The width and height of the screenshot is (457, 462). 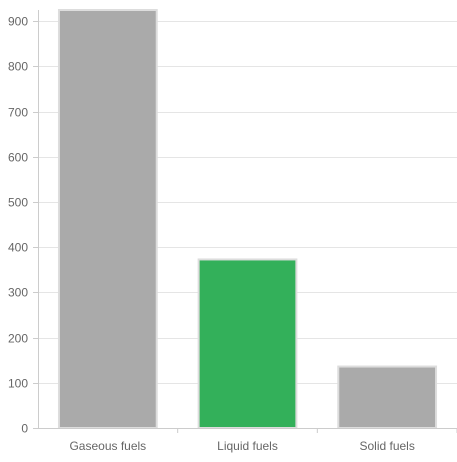 I want to click on x-tick-label: Solid fuels, so click(x=386, y=446).